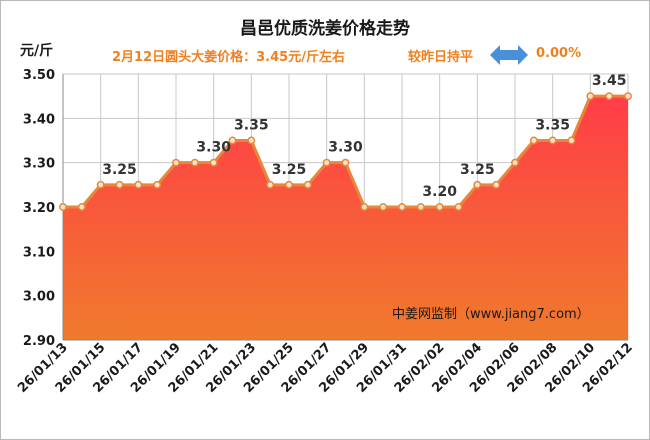  I want to click on data-point-26/02/12, so click(628, 96).